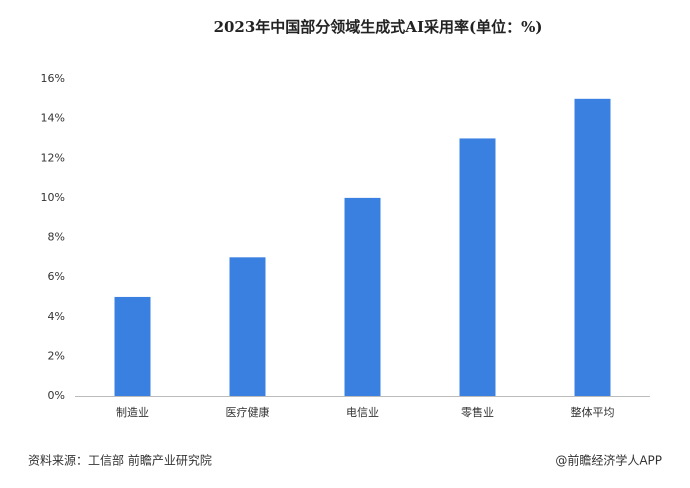 This screenshot has height=488, width=690. I want to click on x-tick-label: 制造业, so click(132, 412).